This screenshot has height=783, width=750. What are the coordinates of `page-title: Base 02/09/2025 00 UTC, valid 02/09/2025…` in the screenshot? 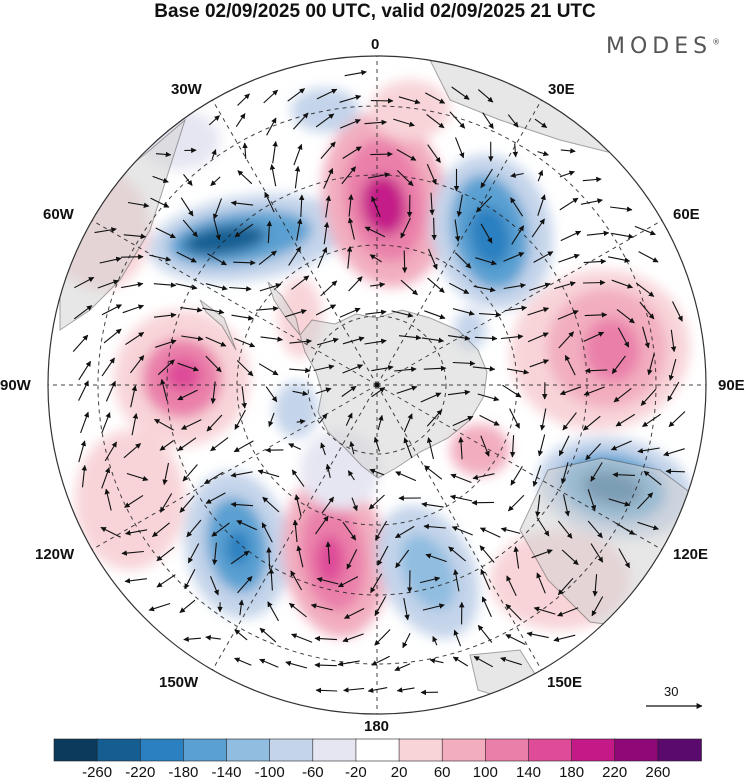 It's located at (375, 11).